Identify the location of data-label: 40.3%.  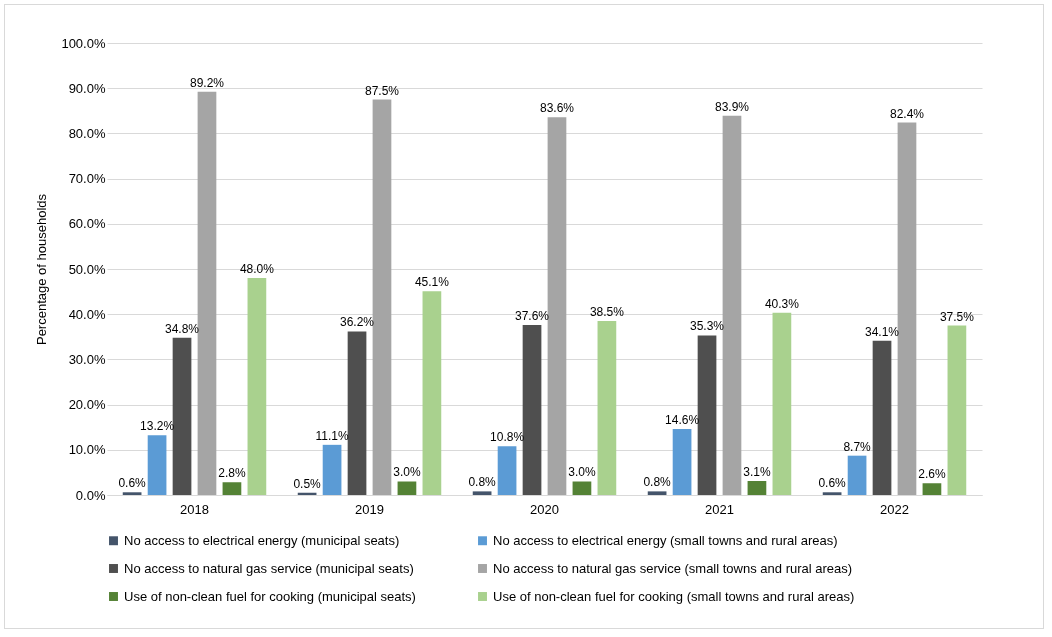
(782, 303).